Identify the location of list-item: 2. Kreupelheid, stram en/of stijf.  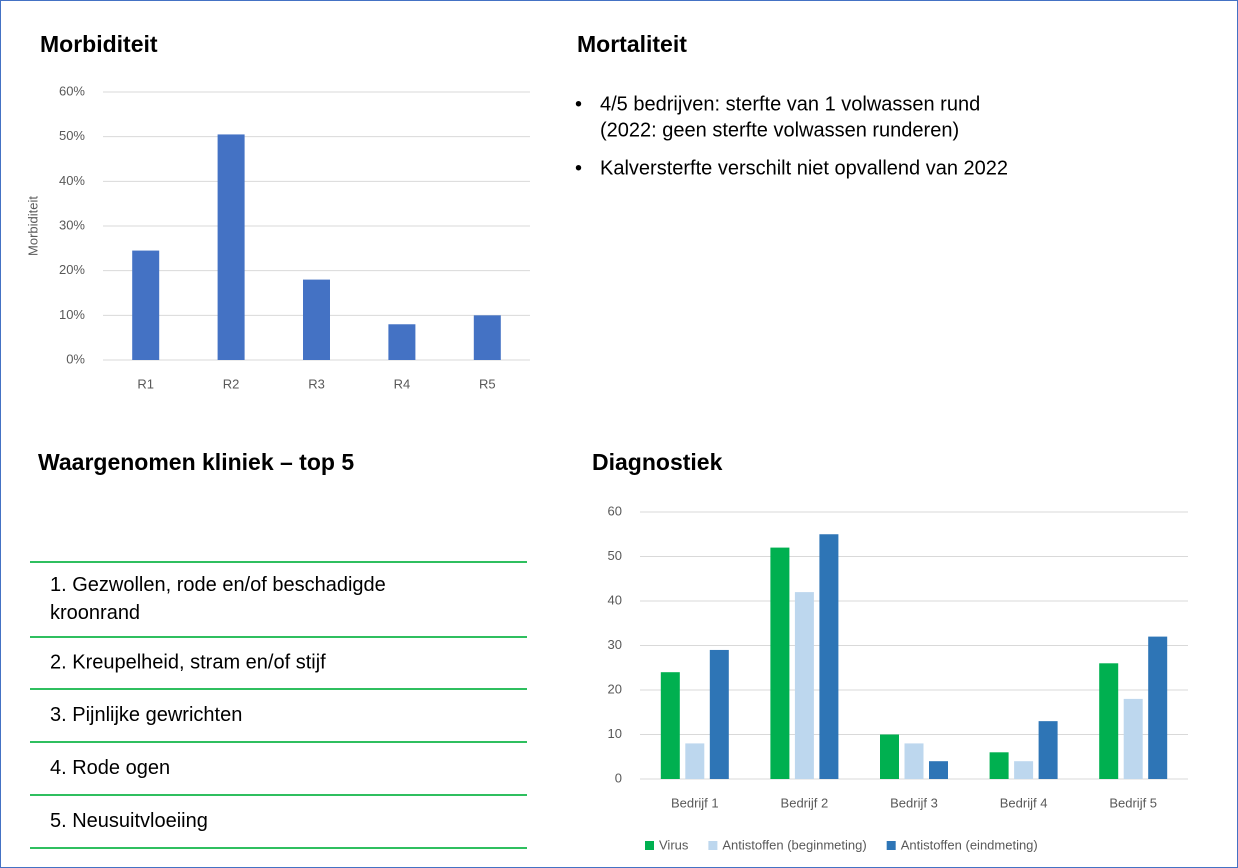
(188, 662).